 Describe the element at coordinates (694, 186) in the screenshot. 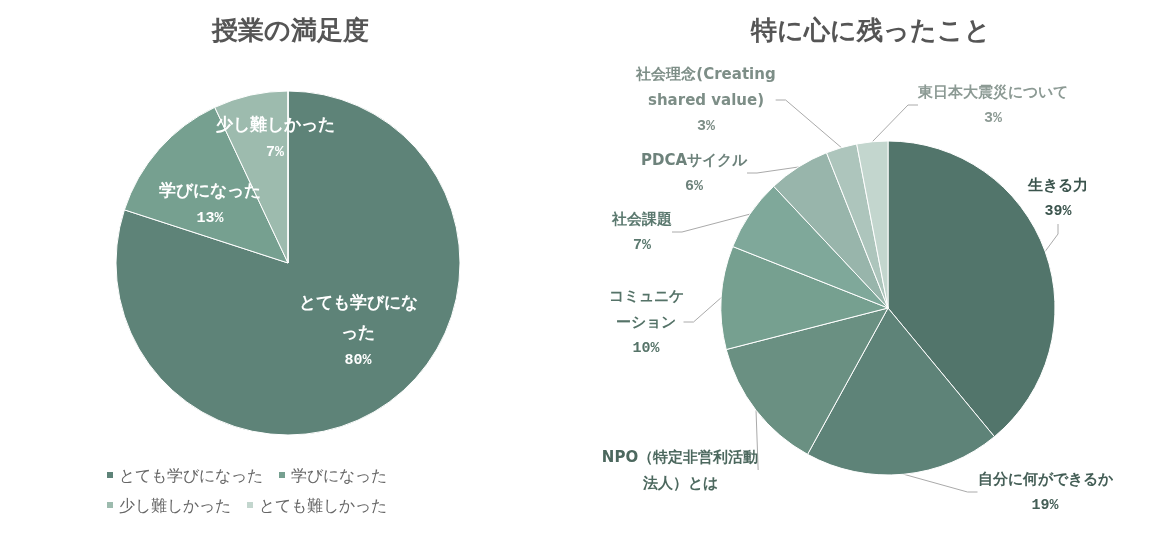

I see `data-label: 6%` at that location.